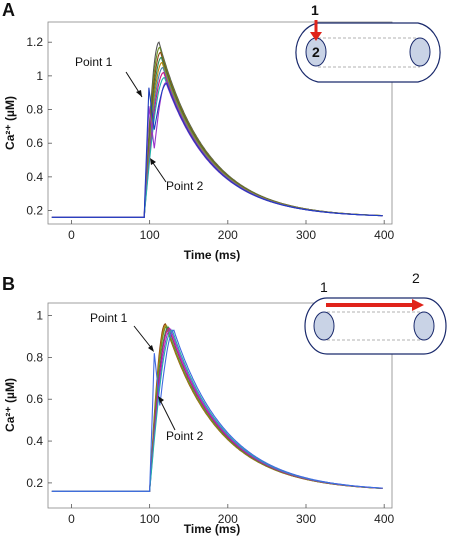 The height and width of the screenshot is (538, 449). Describe the element at coordinates (34, 483) in the screenshot. I see `panel-b-ytick-label: 0.2` at that location.